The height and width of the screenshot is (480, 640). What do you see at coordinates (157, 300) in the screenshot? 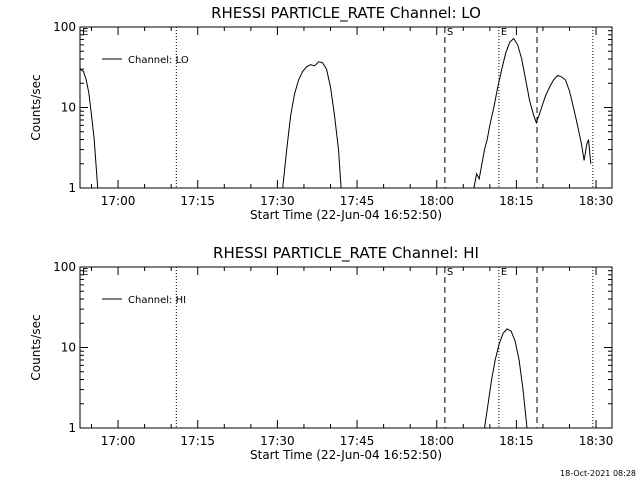
I see `legend-label: Channel: HI` at bounding box center [157, 300].